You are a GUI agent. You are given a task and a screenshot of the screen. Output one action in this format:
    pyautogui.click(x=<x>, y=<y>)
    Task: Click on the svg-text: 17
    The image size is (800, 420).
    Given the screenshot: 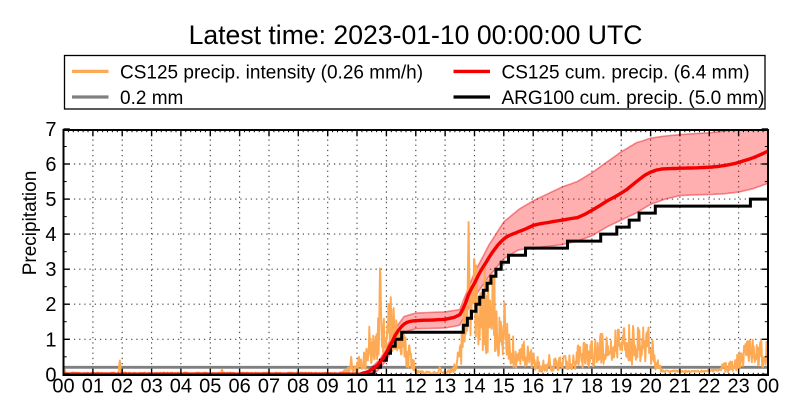 What is the action you would take?
    pyautogui.click(x=562, y=387)
    